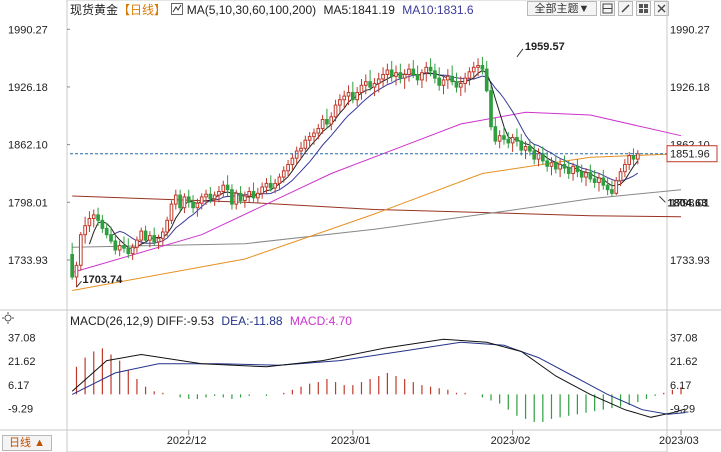  What do you see at coordinates (28, 88) in the screenshot?
I see `y-tick-label-left: 1926.18` at bounding box center [28, 88].